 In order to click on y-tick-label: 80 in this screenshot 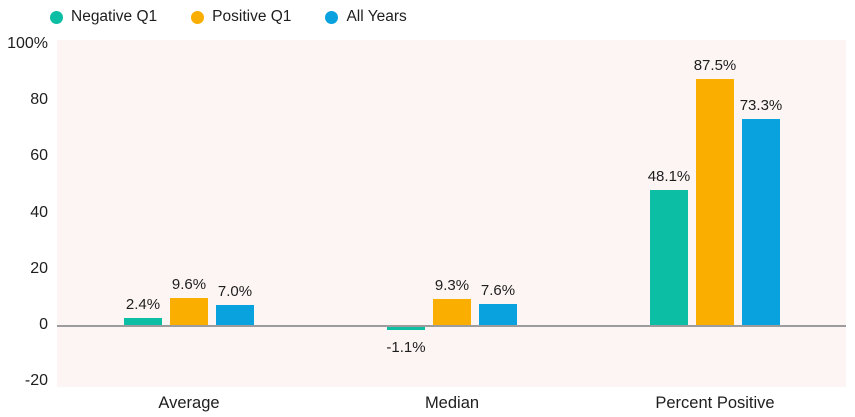, I will do `click(39, 99)`.